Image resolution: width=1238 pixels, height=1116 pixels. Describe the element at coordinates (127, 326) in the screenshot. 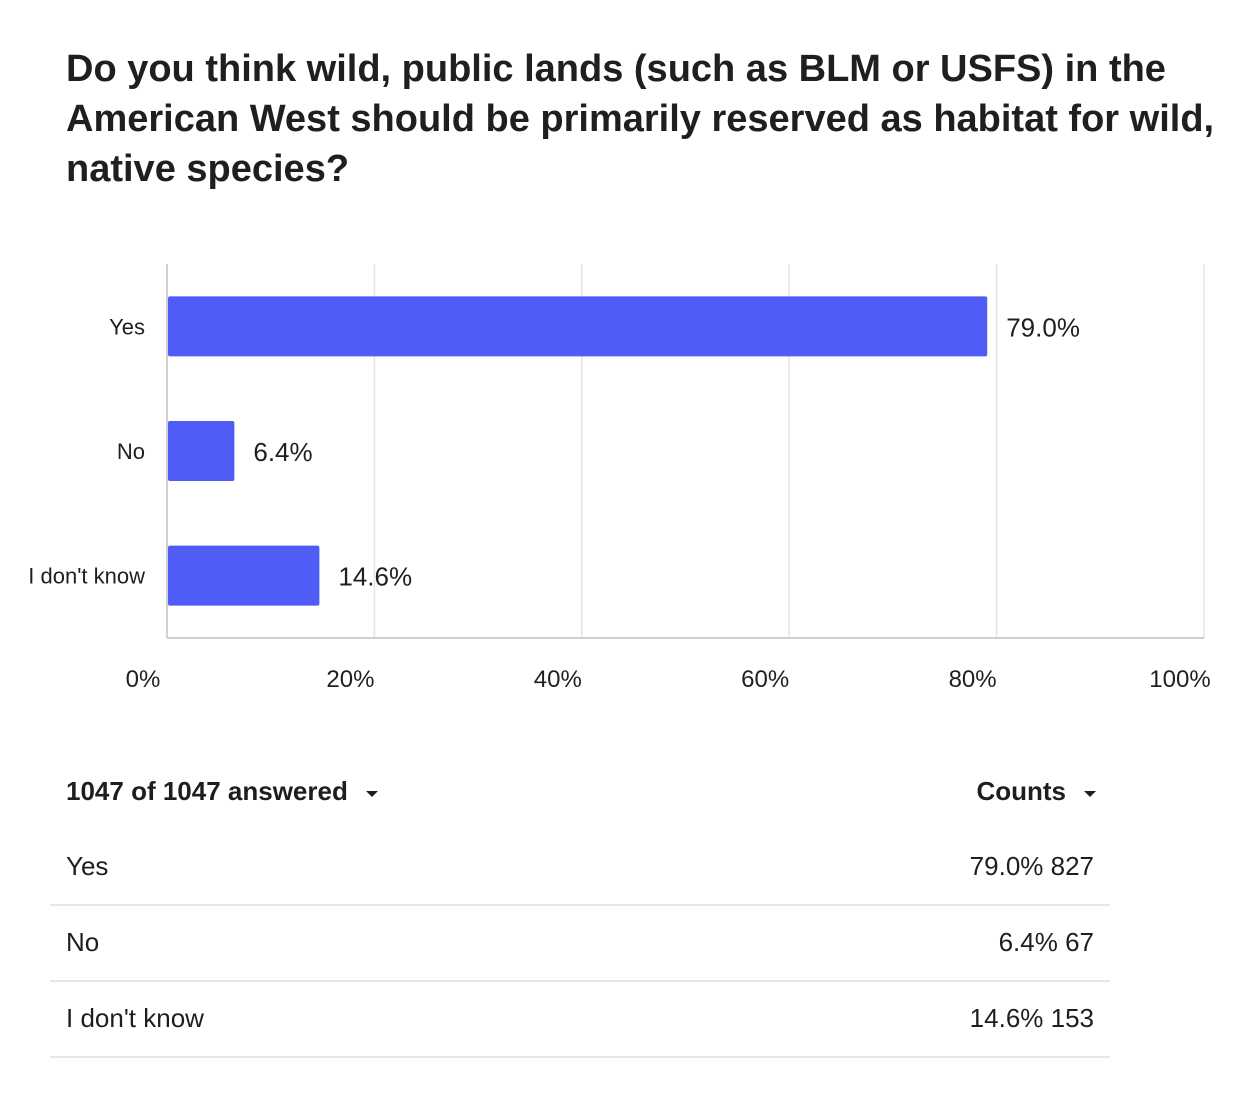

I see `category-label: Yes` at that location.